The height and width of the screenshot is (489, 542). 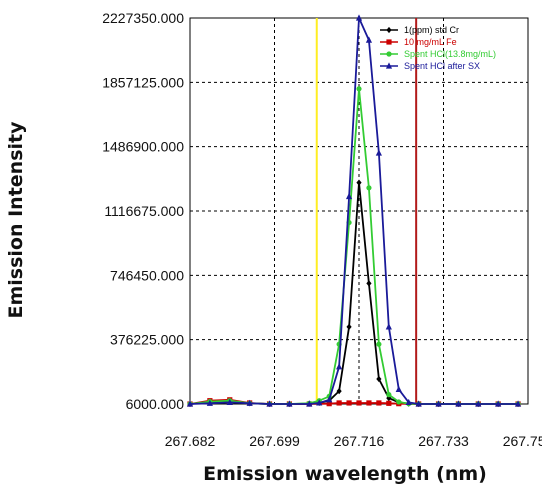 I want to click on legend-entry-label: 1(ppm) std Cr, so click(x=431, y=30).